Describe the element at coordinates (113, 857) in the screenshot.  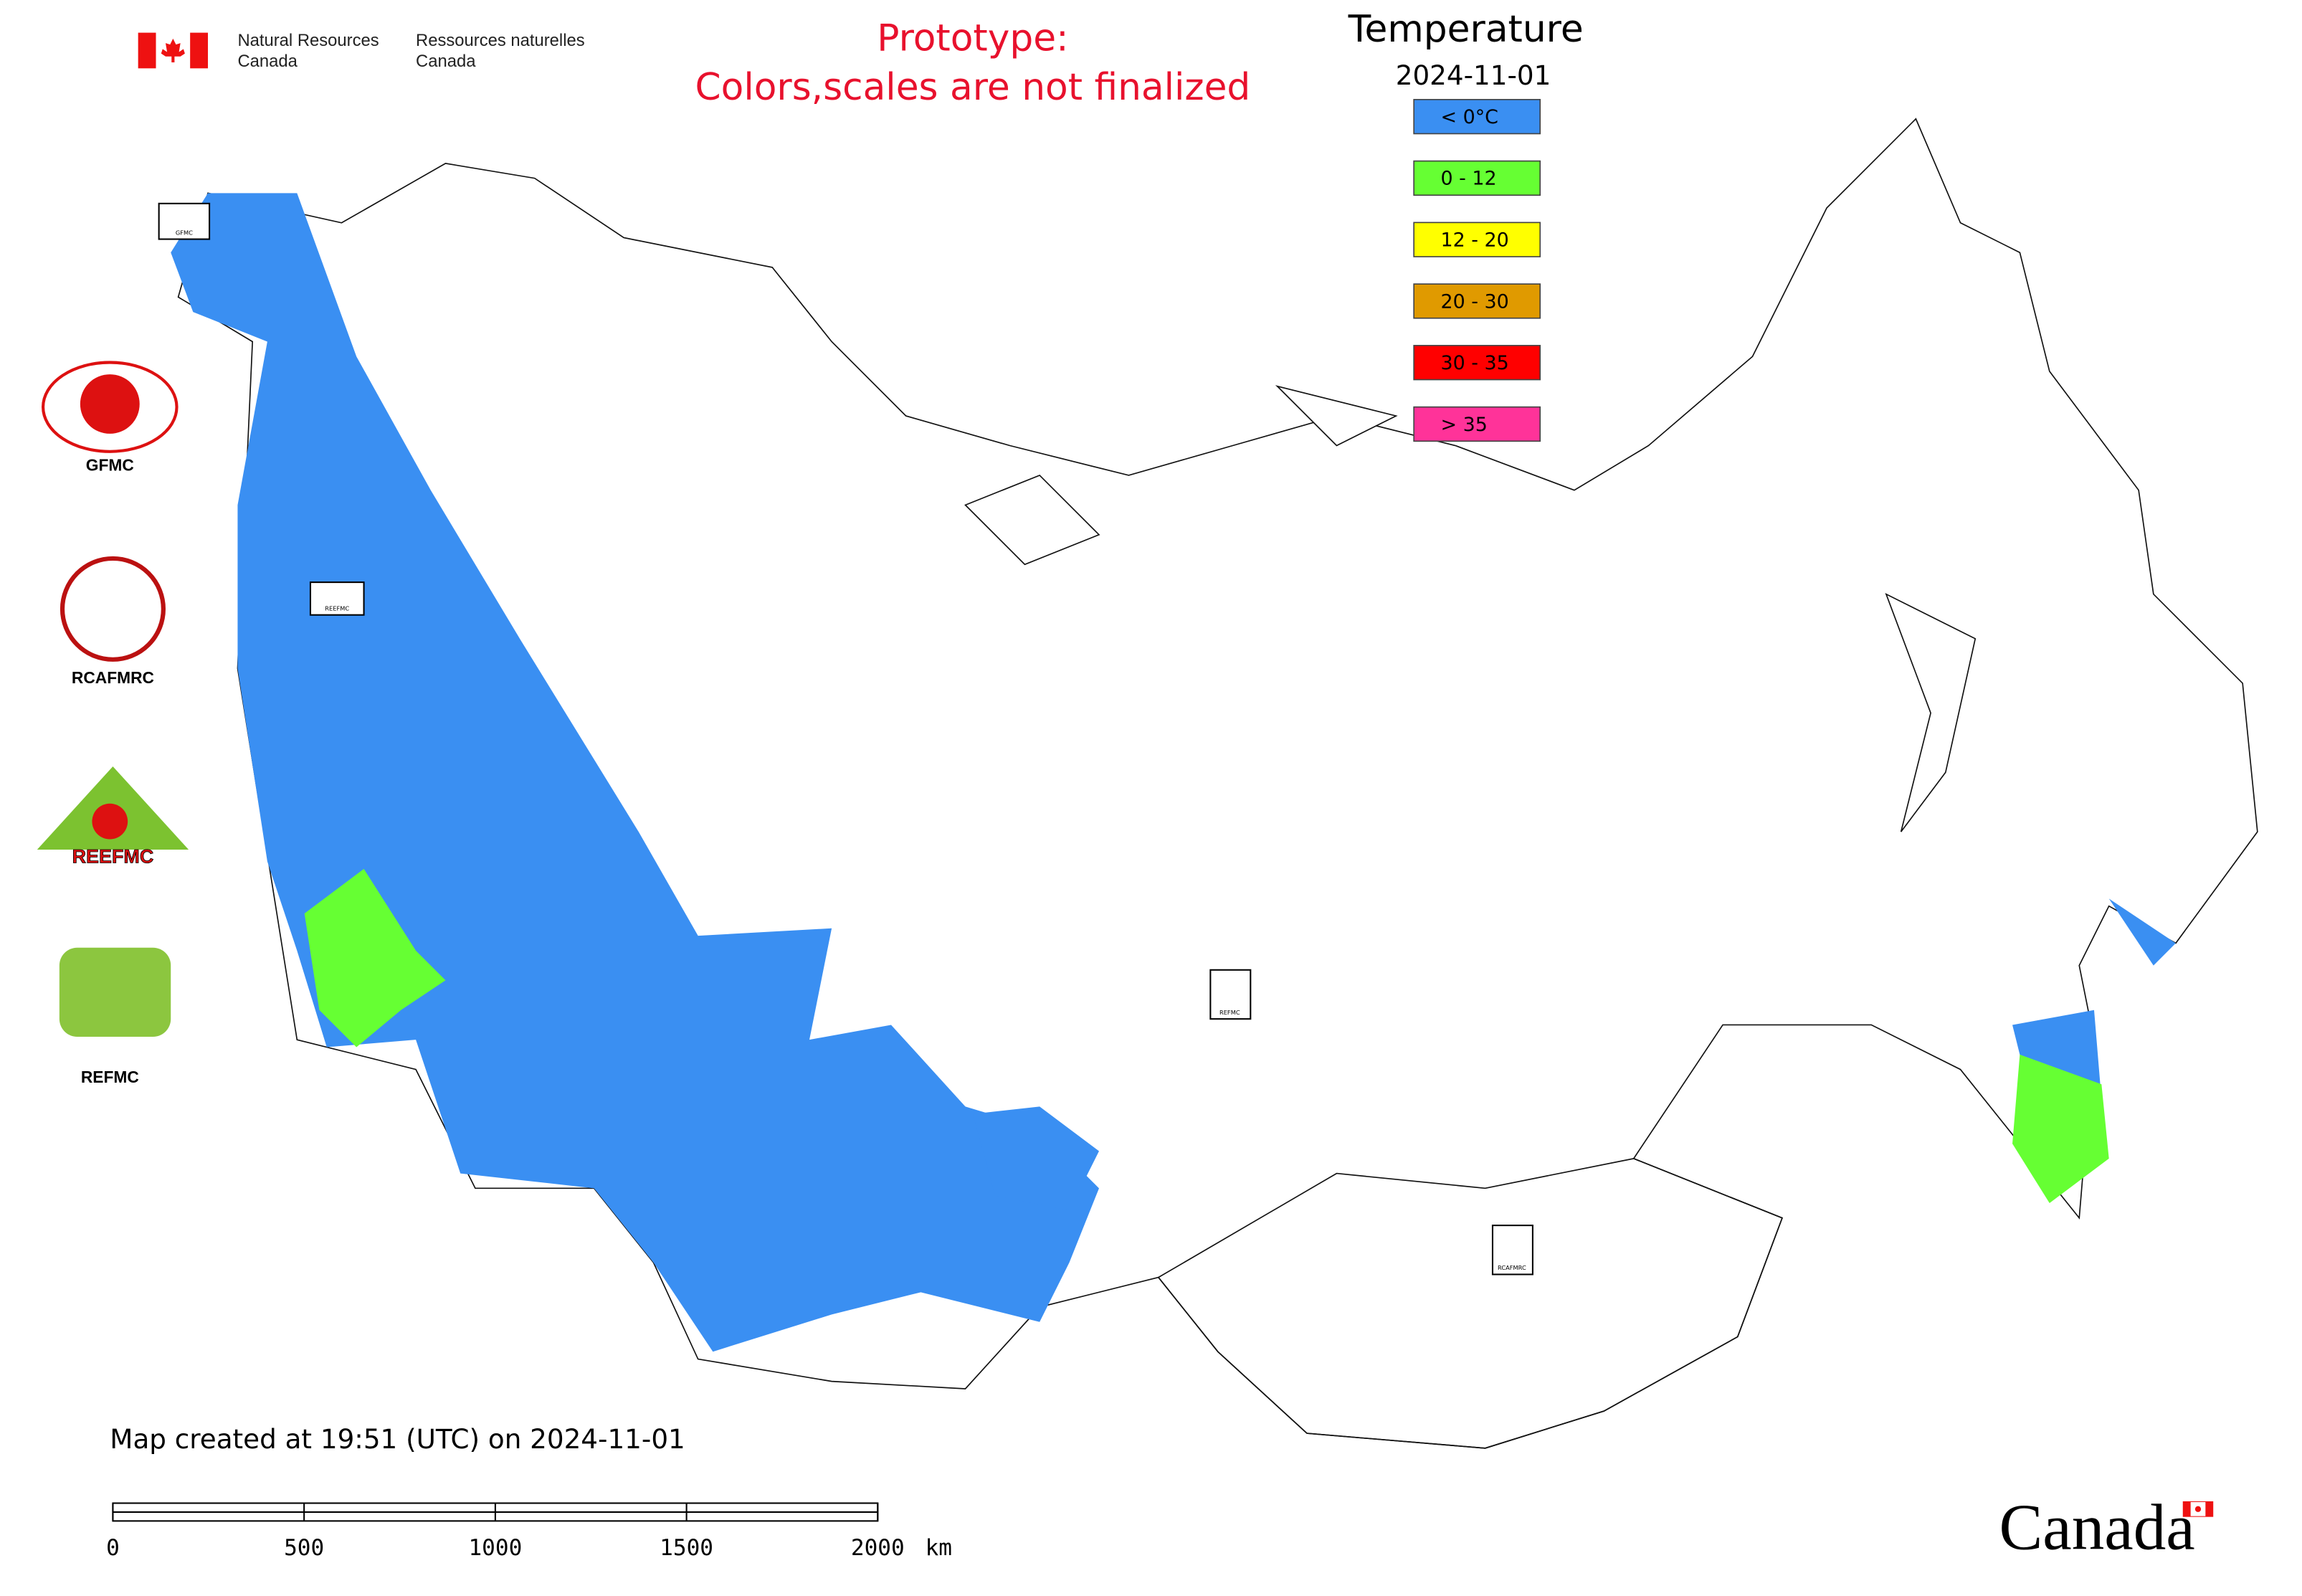
I see `logo-label: REEFMC` at that location.